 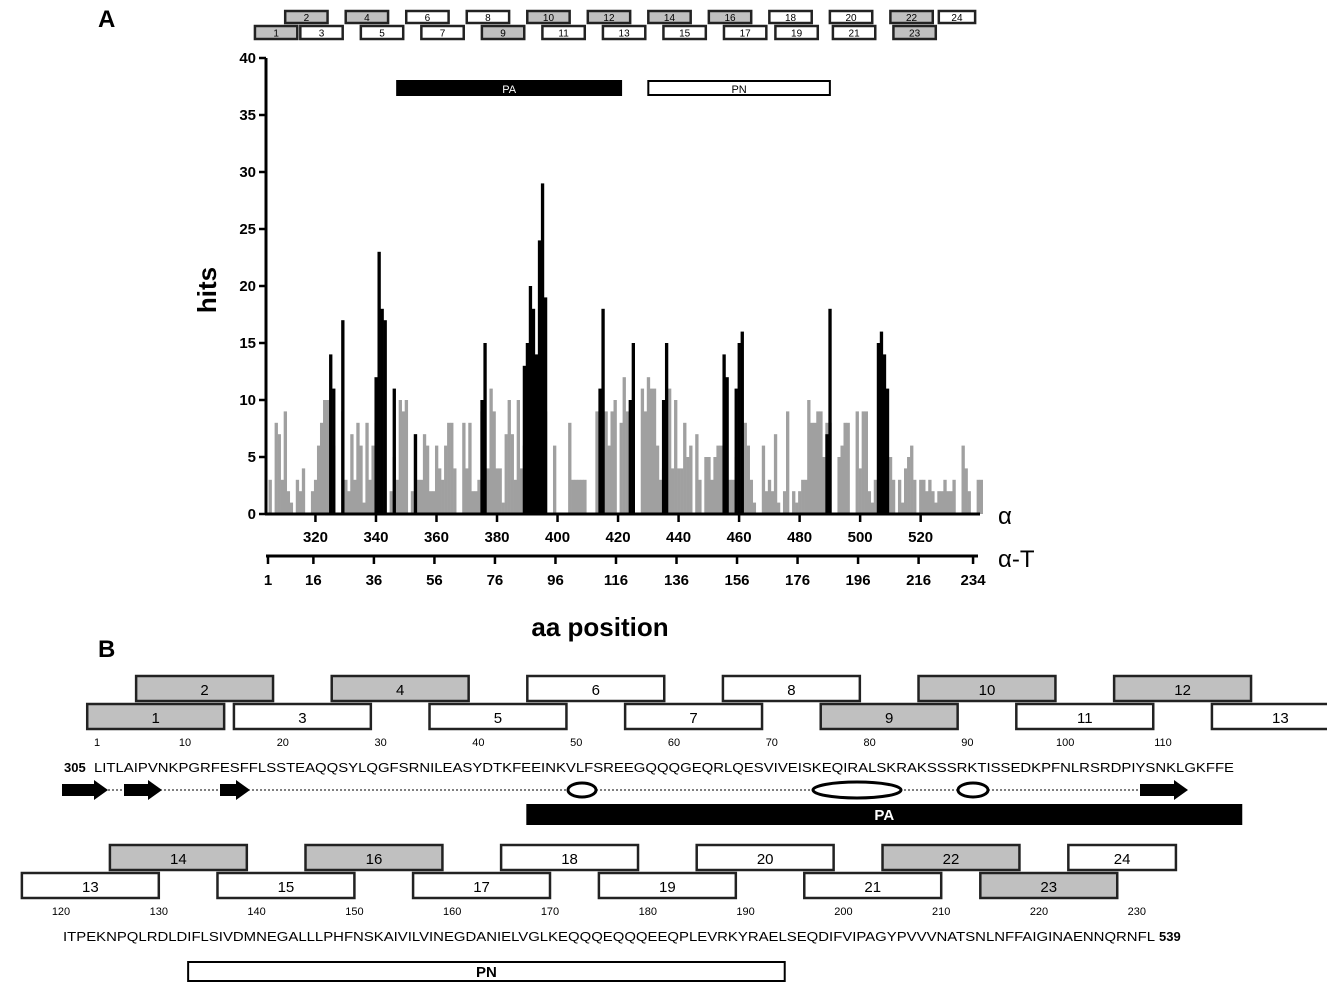 I want to click on y-tick-label: 5, so click(x=252, y=457).